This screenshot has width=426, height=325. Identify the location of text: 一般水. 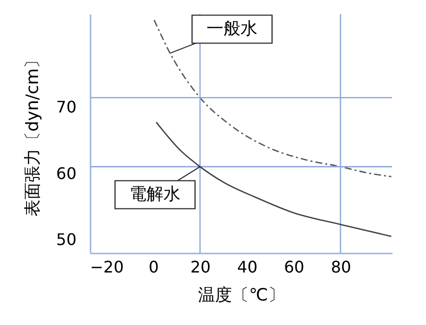
(232, 29).